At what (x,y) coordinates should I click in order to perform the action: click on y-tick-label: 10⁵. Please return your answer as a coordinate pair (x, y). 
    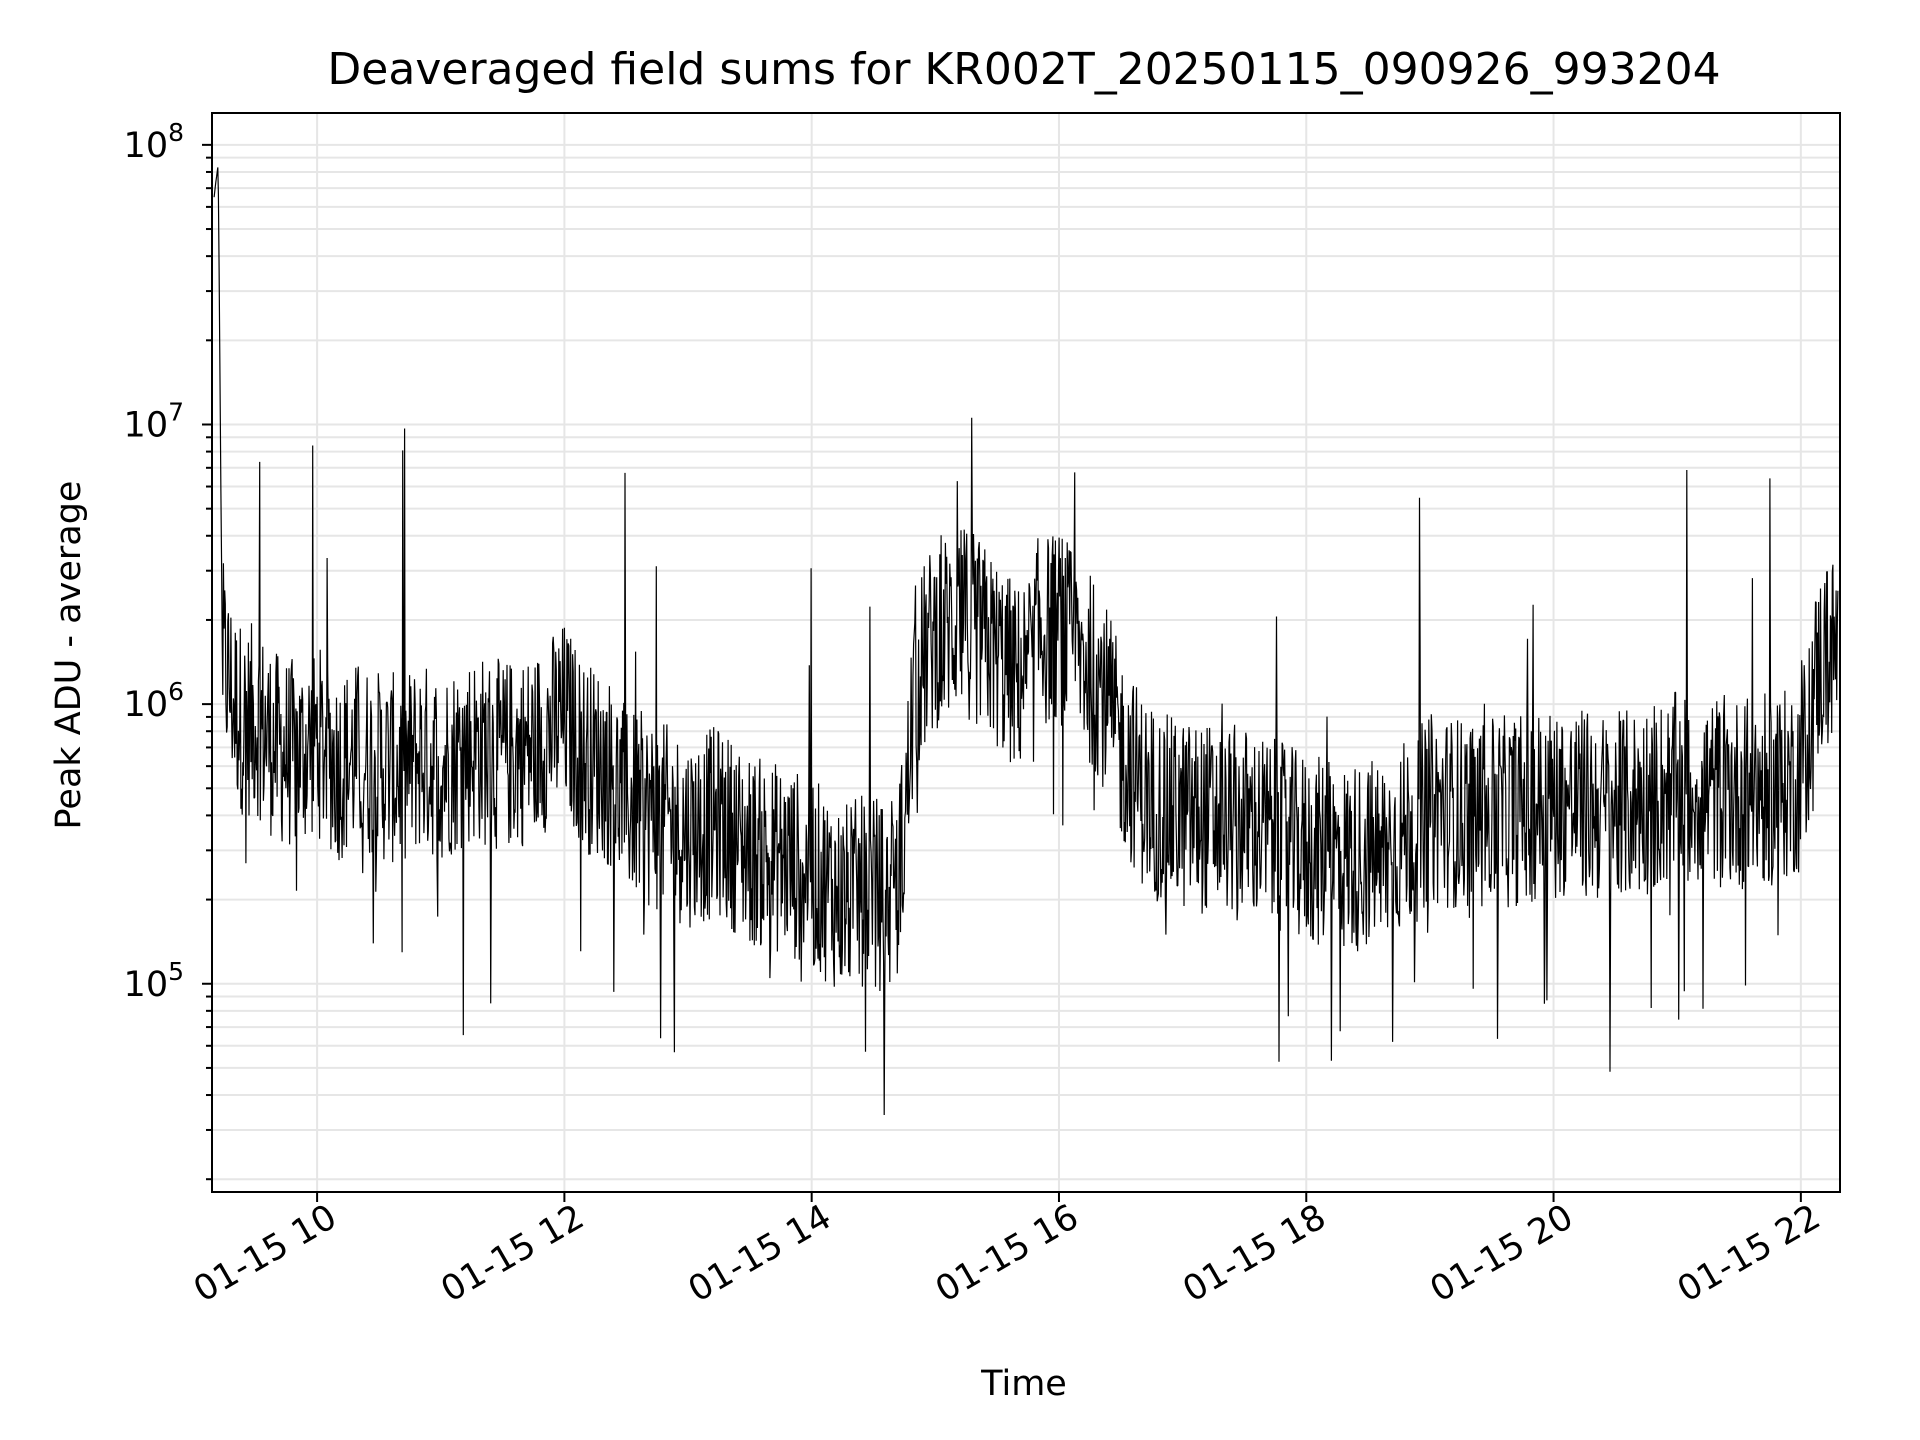
    Looking at the image, I should click on (154, 981).